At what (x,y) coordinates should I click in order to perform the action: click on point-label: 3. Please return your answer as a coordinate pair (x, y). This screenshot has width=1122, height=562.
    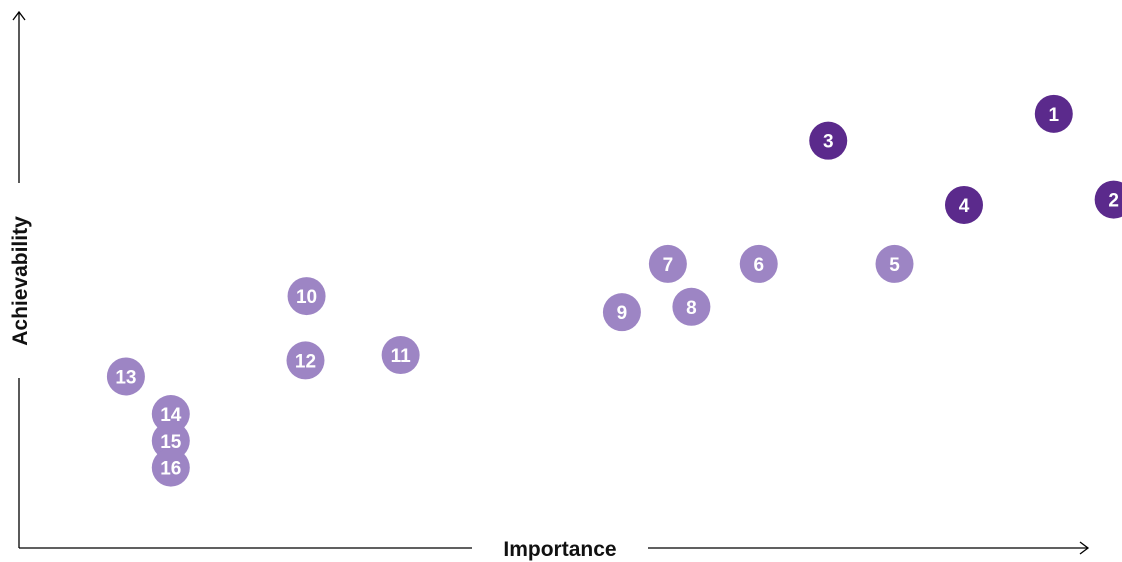
    Looking at the image, I should click on (828, 142).